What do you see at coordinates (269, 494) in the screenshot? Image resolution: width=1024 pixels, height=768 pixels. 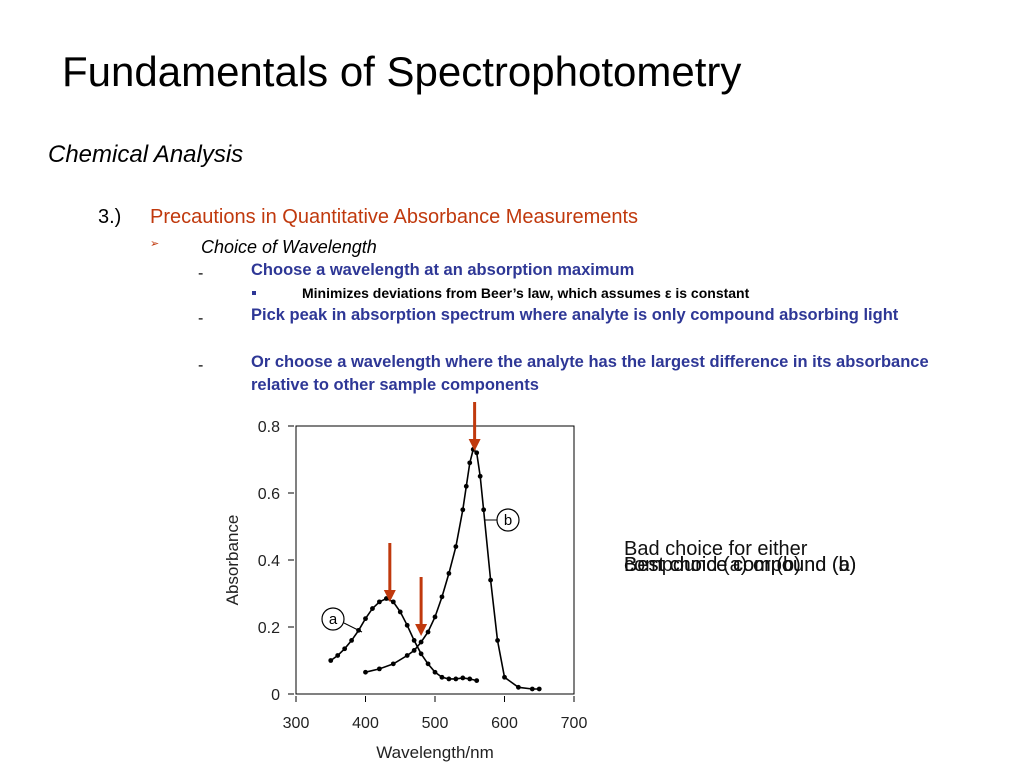 I see `y-tick-label: 0.6` at bounding box center [269, 494].